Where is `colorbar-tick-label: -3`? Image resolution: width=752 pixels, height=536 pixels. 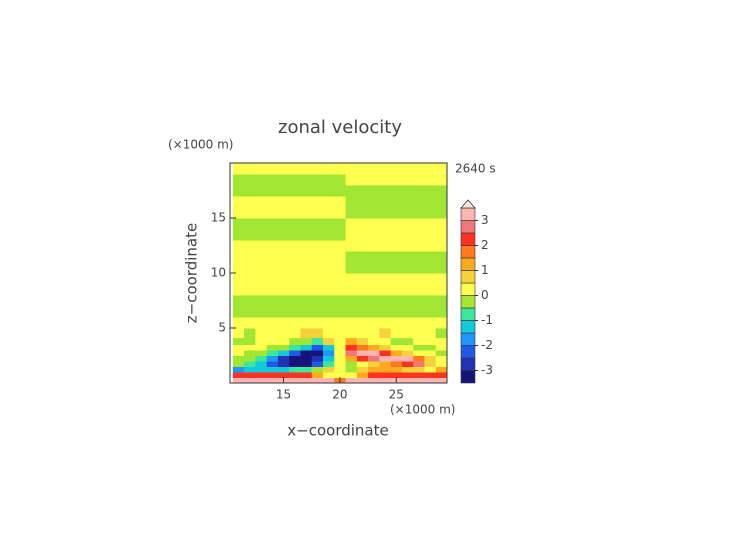 colorbar-tick-label: -3 is located at coordinates (487, 370).